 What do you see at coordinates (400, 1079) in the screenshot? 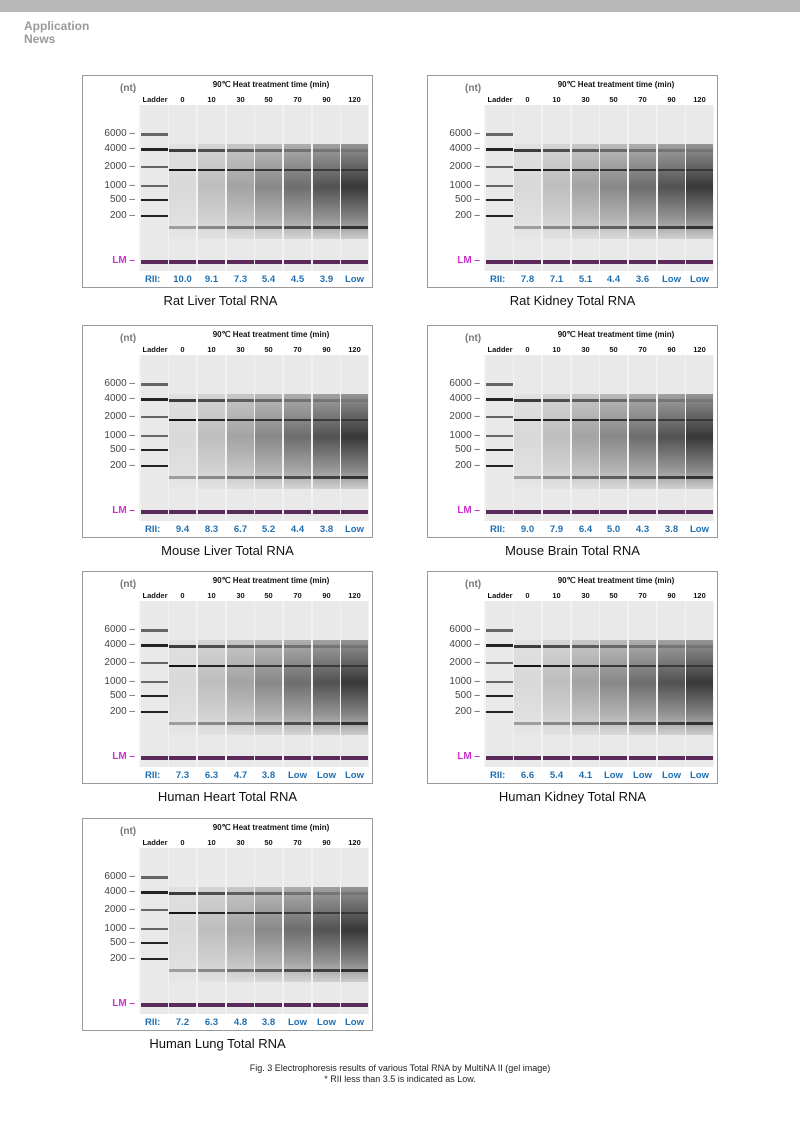
I see `caption-line-2: * RII less than 3.5 is indicated as Low.` at bounding box center [400, 1079].